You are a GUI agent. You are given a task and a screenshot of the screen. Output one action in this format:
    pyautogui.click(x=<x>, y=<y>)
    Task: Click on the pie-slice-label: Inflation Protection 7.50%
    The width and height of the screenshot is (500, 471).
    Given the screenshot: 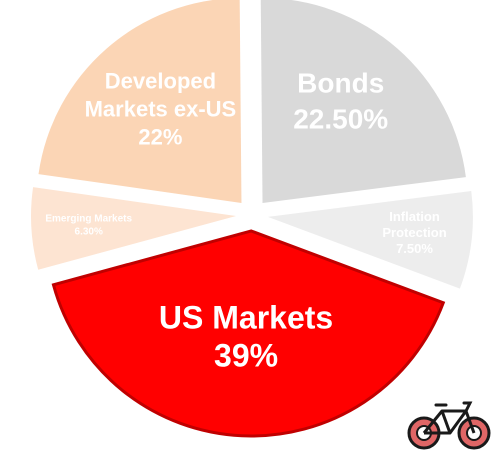 What is the action you would take?
    pyautogui.click(x=414, y=232)
    